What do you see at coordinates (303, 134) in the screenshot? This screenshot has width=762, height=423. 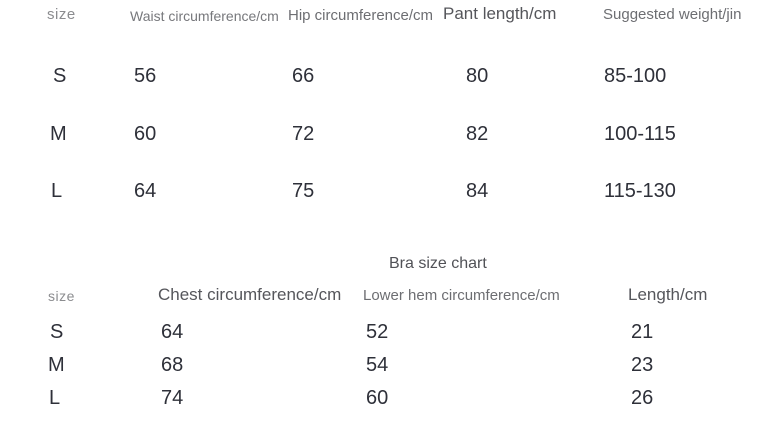 I see `pants-cell-hip: 72` at bounding box center [303, 134].